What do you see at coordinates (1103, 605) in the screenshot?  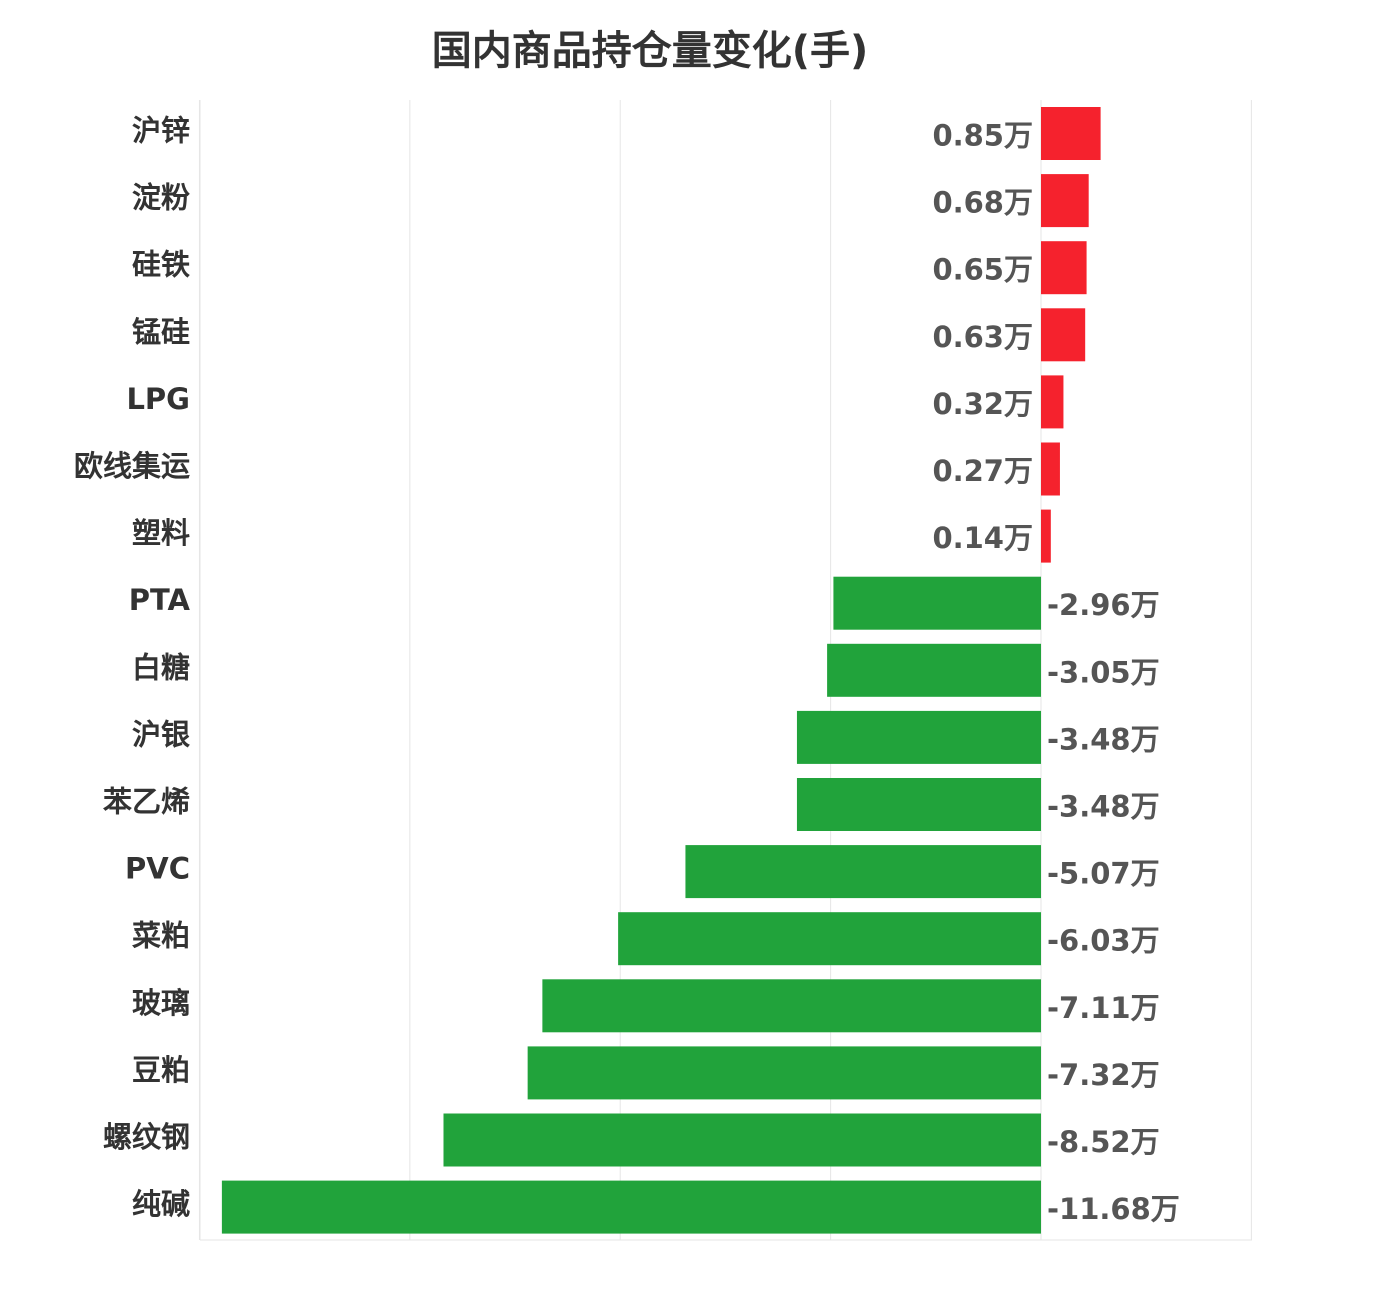 I see `data-label: -2.96万` at bounding box center [1103, 605].